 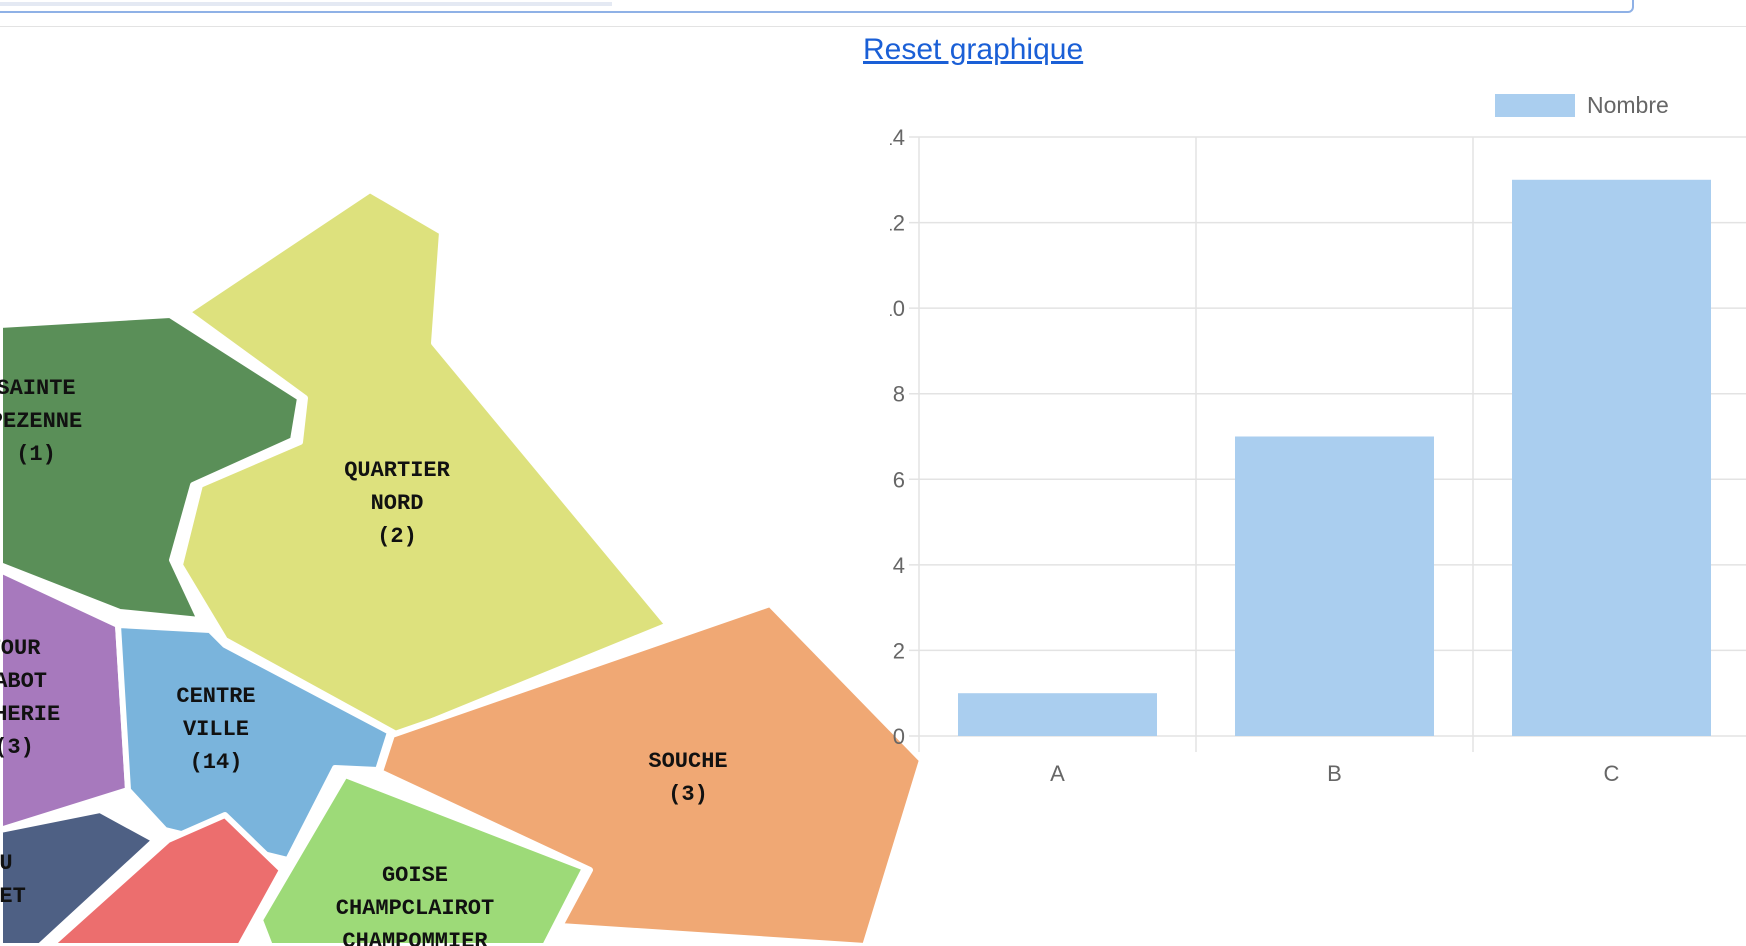 I want to click on district-red, so click(x=166, y=879).